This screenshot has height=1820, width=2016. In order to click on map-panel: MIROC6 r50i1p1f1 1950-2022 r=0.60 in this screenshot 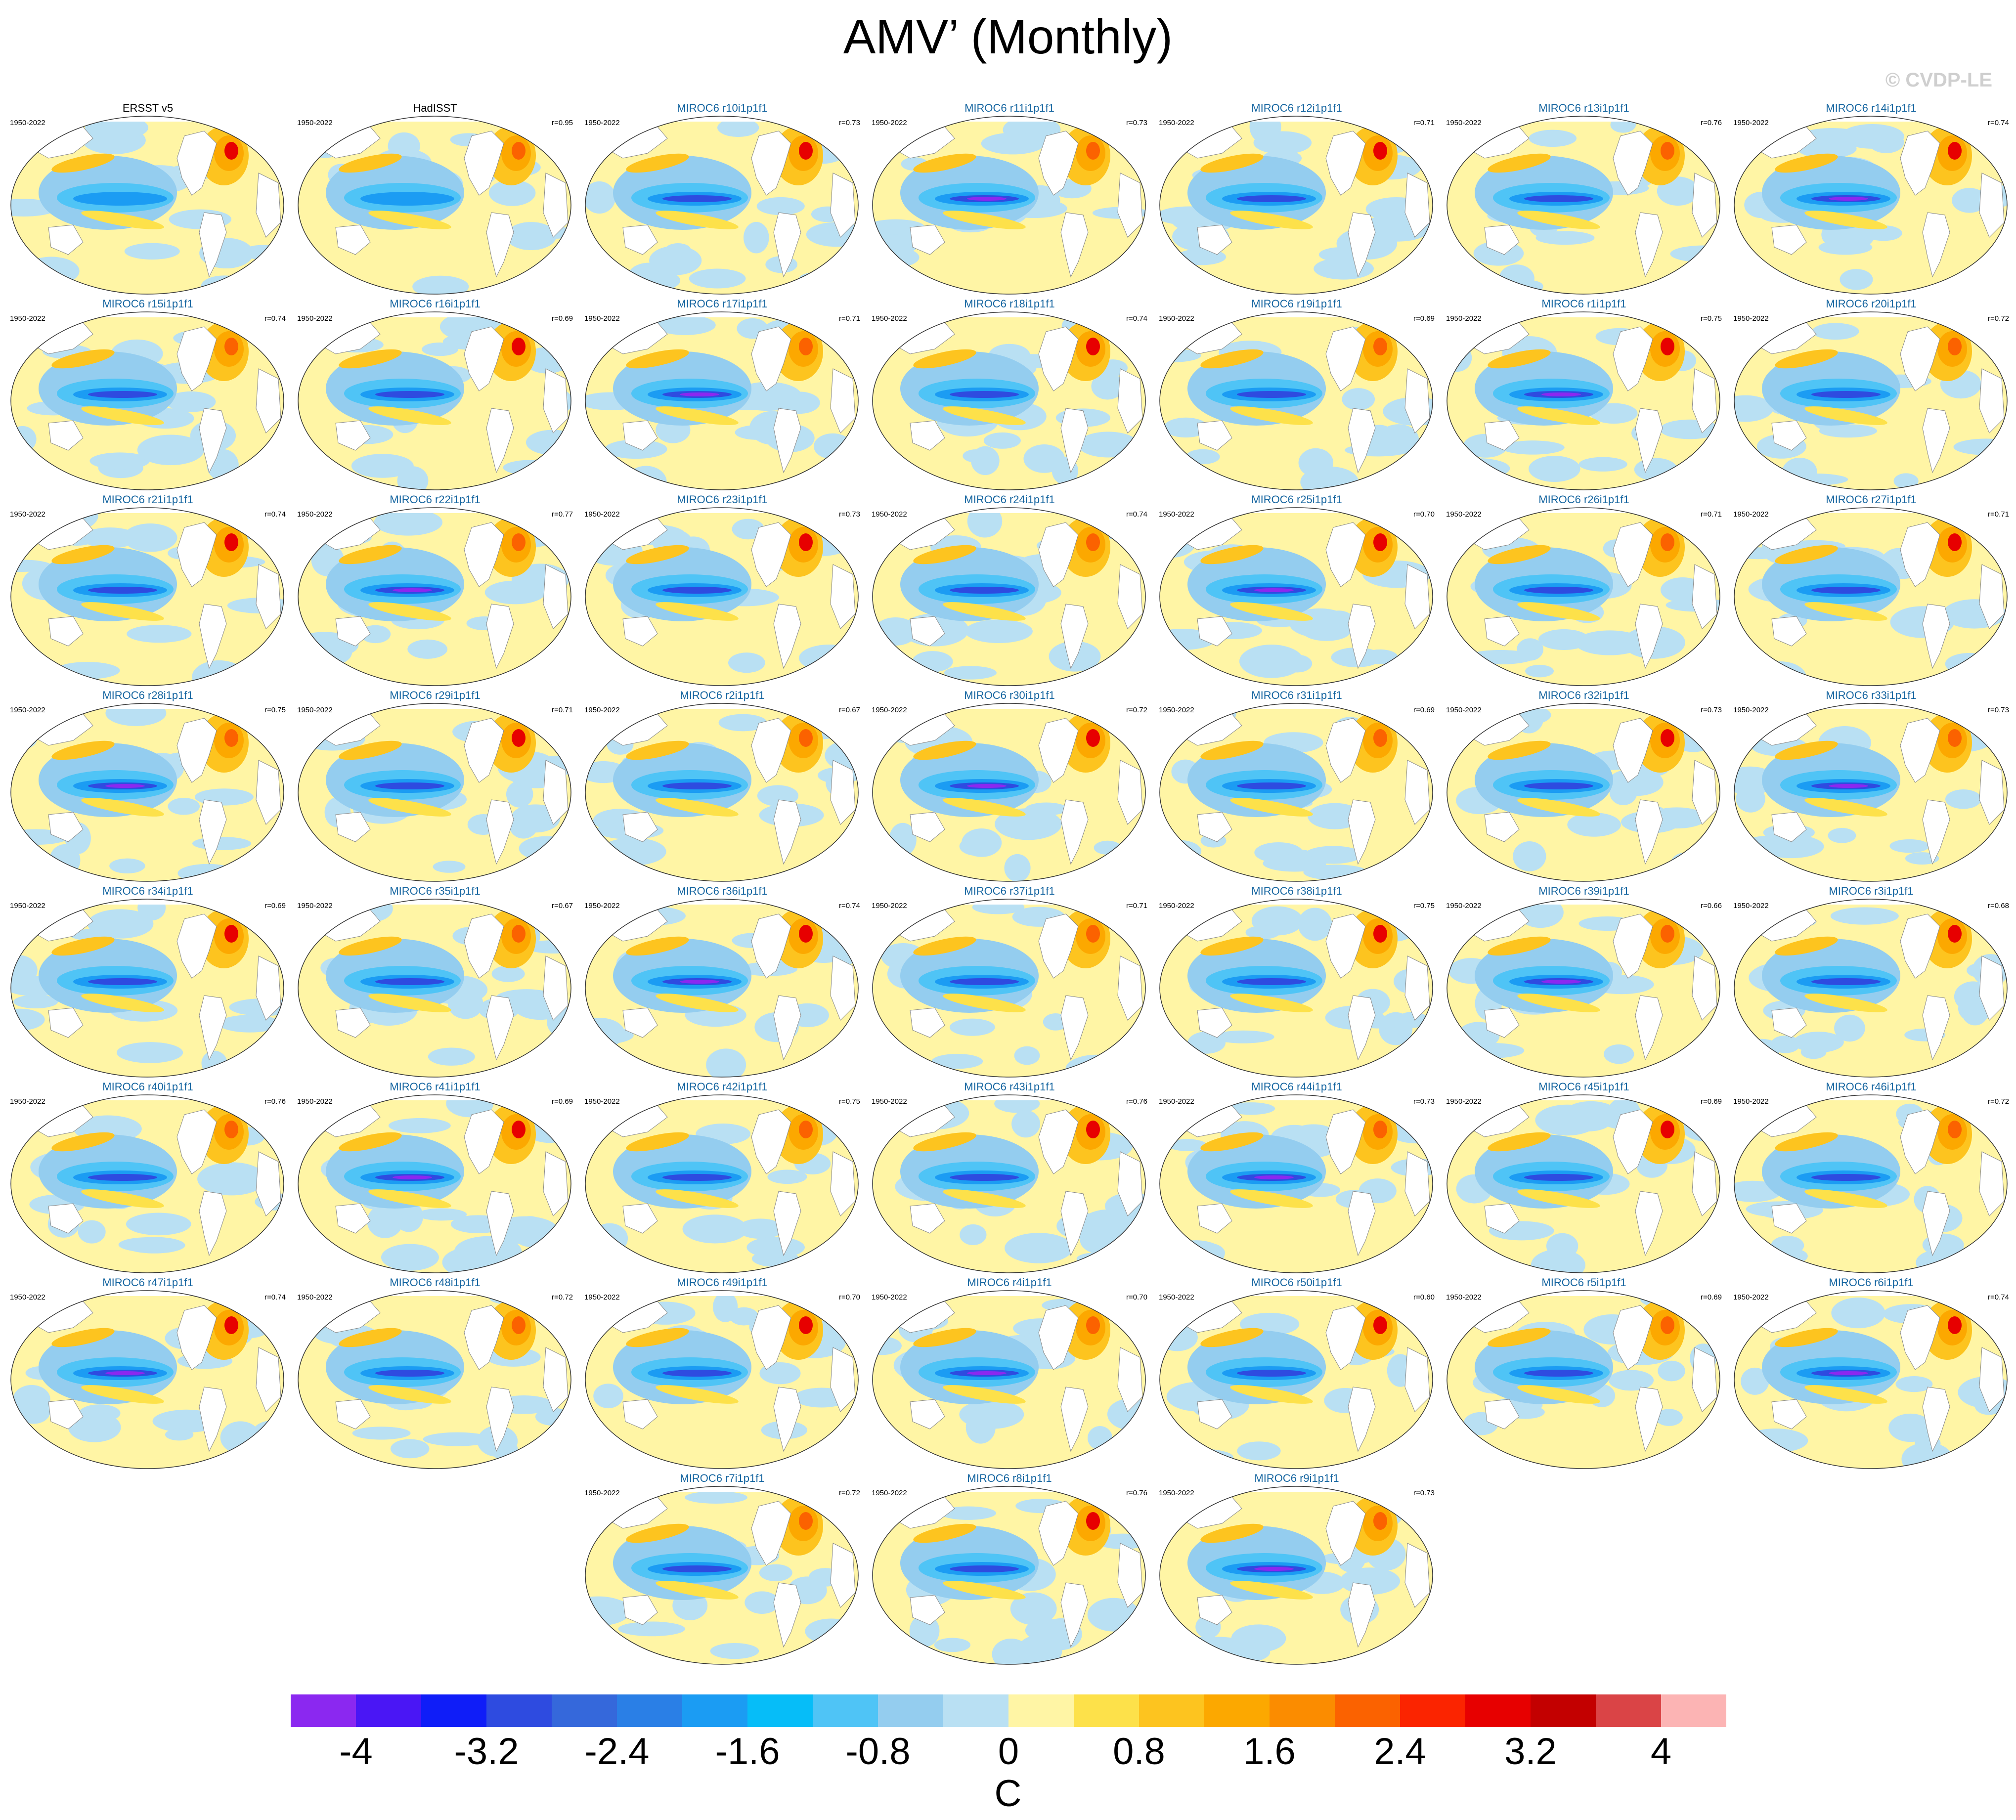, I will do `click(1297, 1374)`.